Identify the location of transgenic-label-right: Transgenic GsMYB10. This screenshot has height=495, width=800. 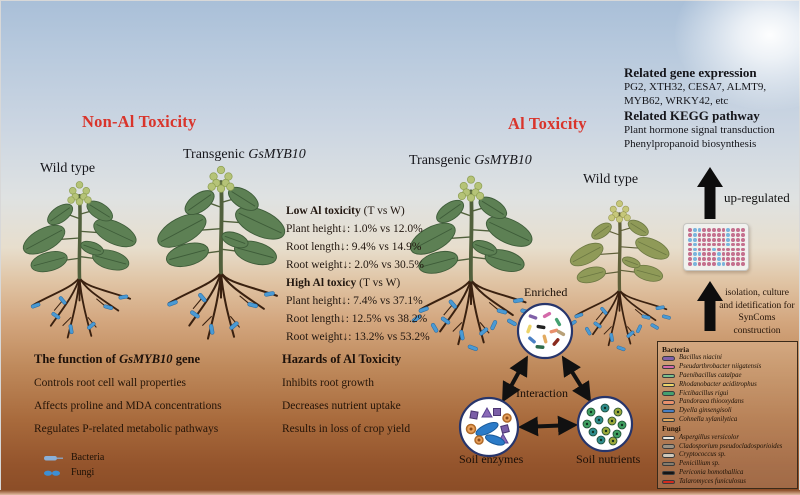
(470, 160).